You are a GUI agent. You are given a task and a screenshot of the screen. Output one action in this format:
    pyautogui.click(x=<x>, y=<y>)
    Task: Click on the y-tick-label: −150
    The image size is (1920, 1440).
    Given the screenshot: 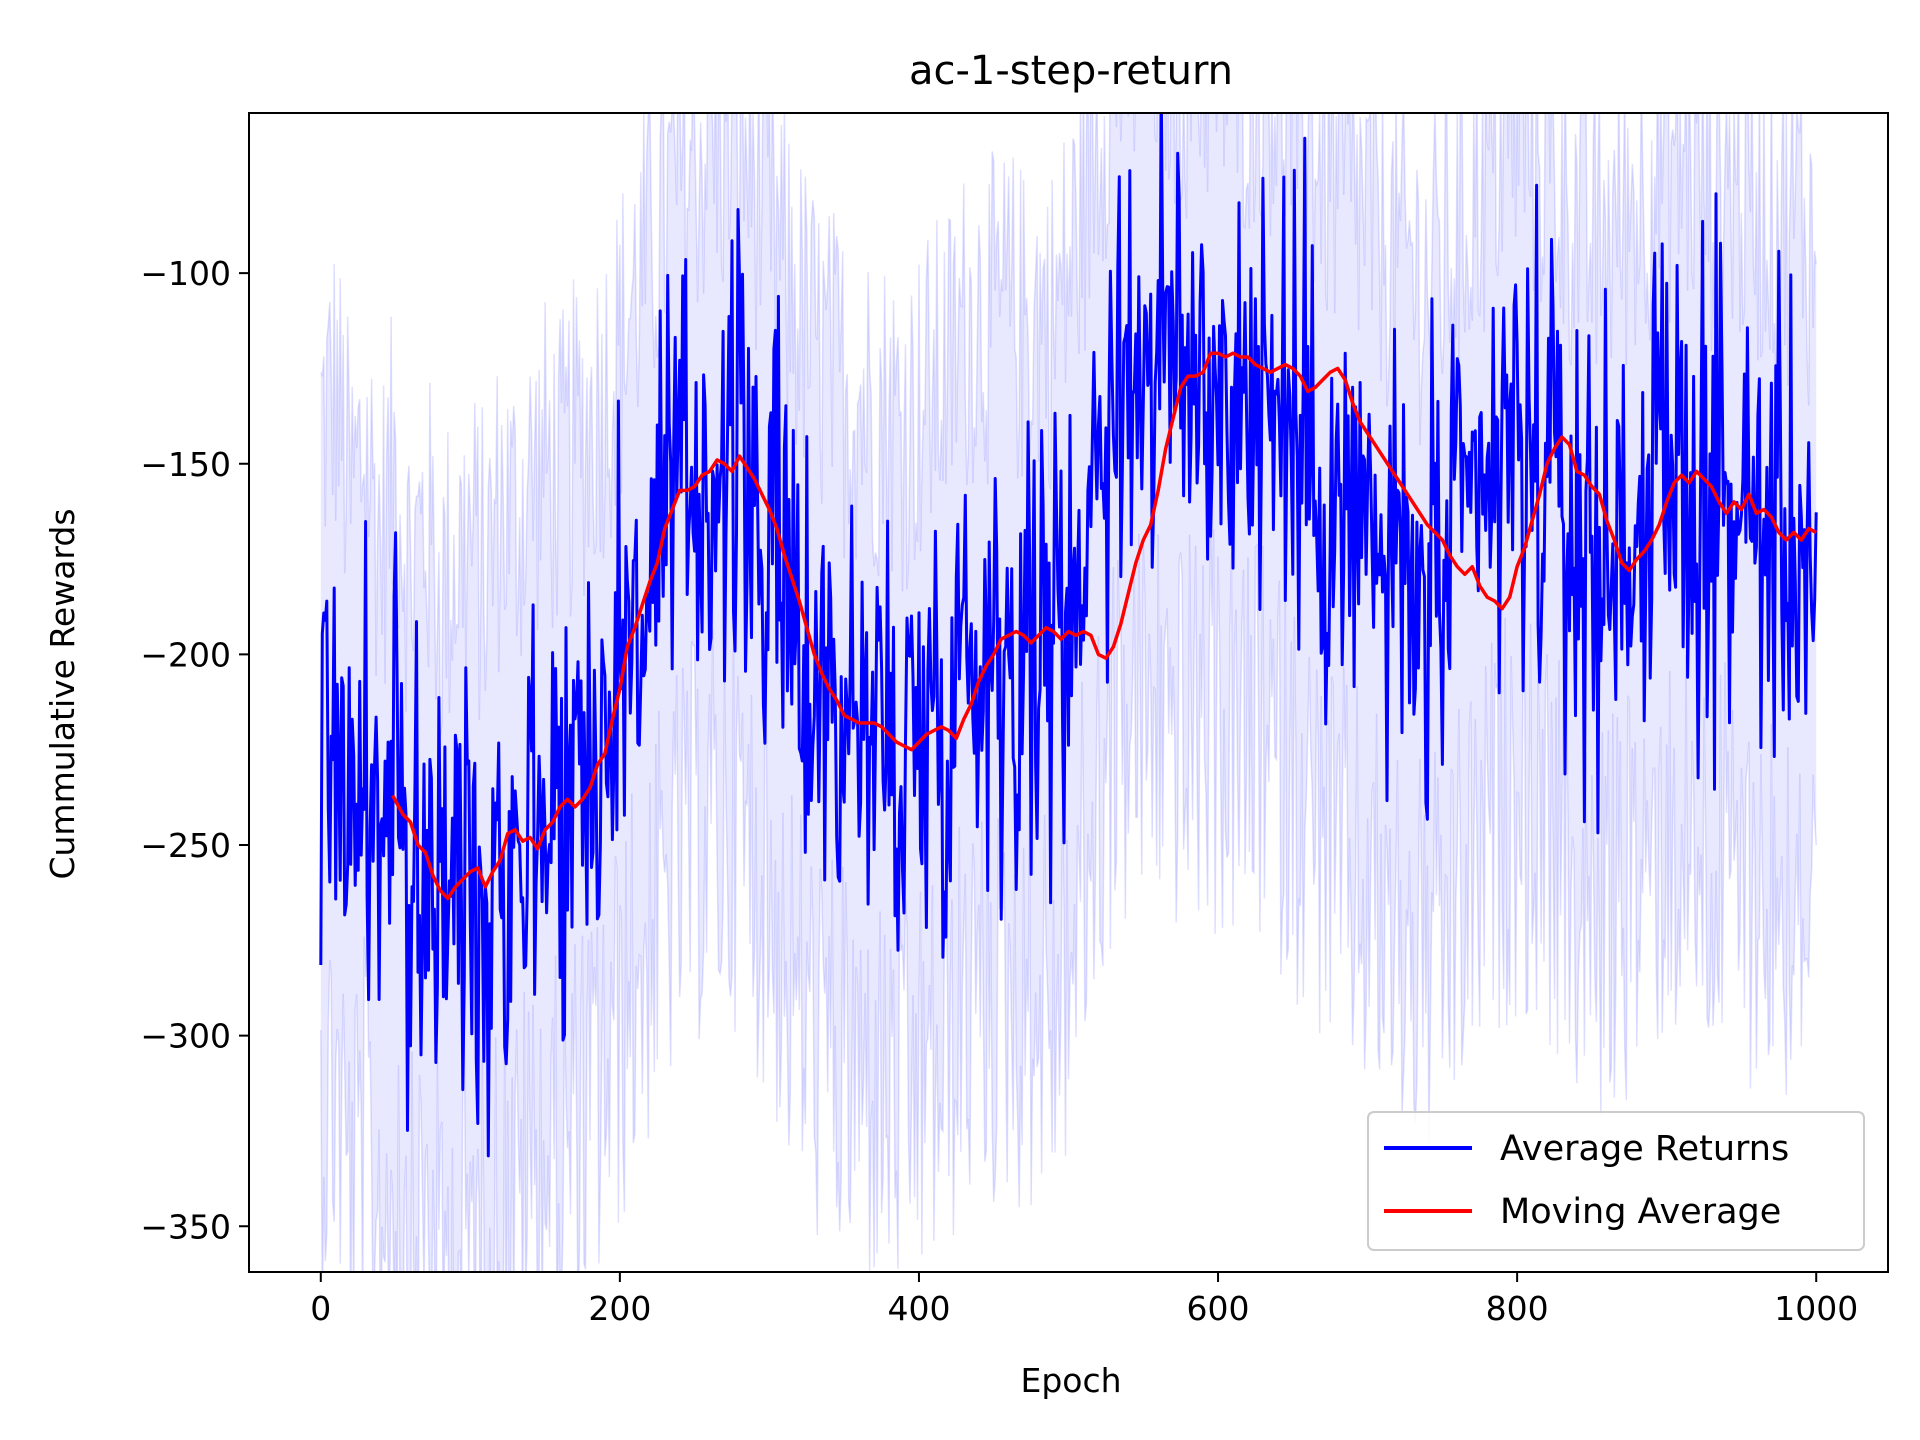 What is the action you would take?
    pyautogui.click(x=185, y=464)
    